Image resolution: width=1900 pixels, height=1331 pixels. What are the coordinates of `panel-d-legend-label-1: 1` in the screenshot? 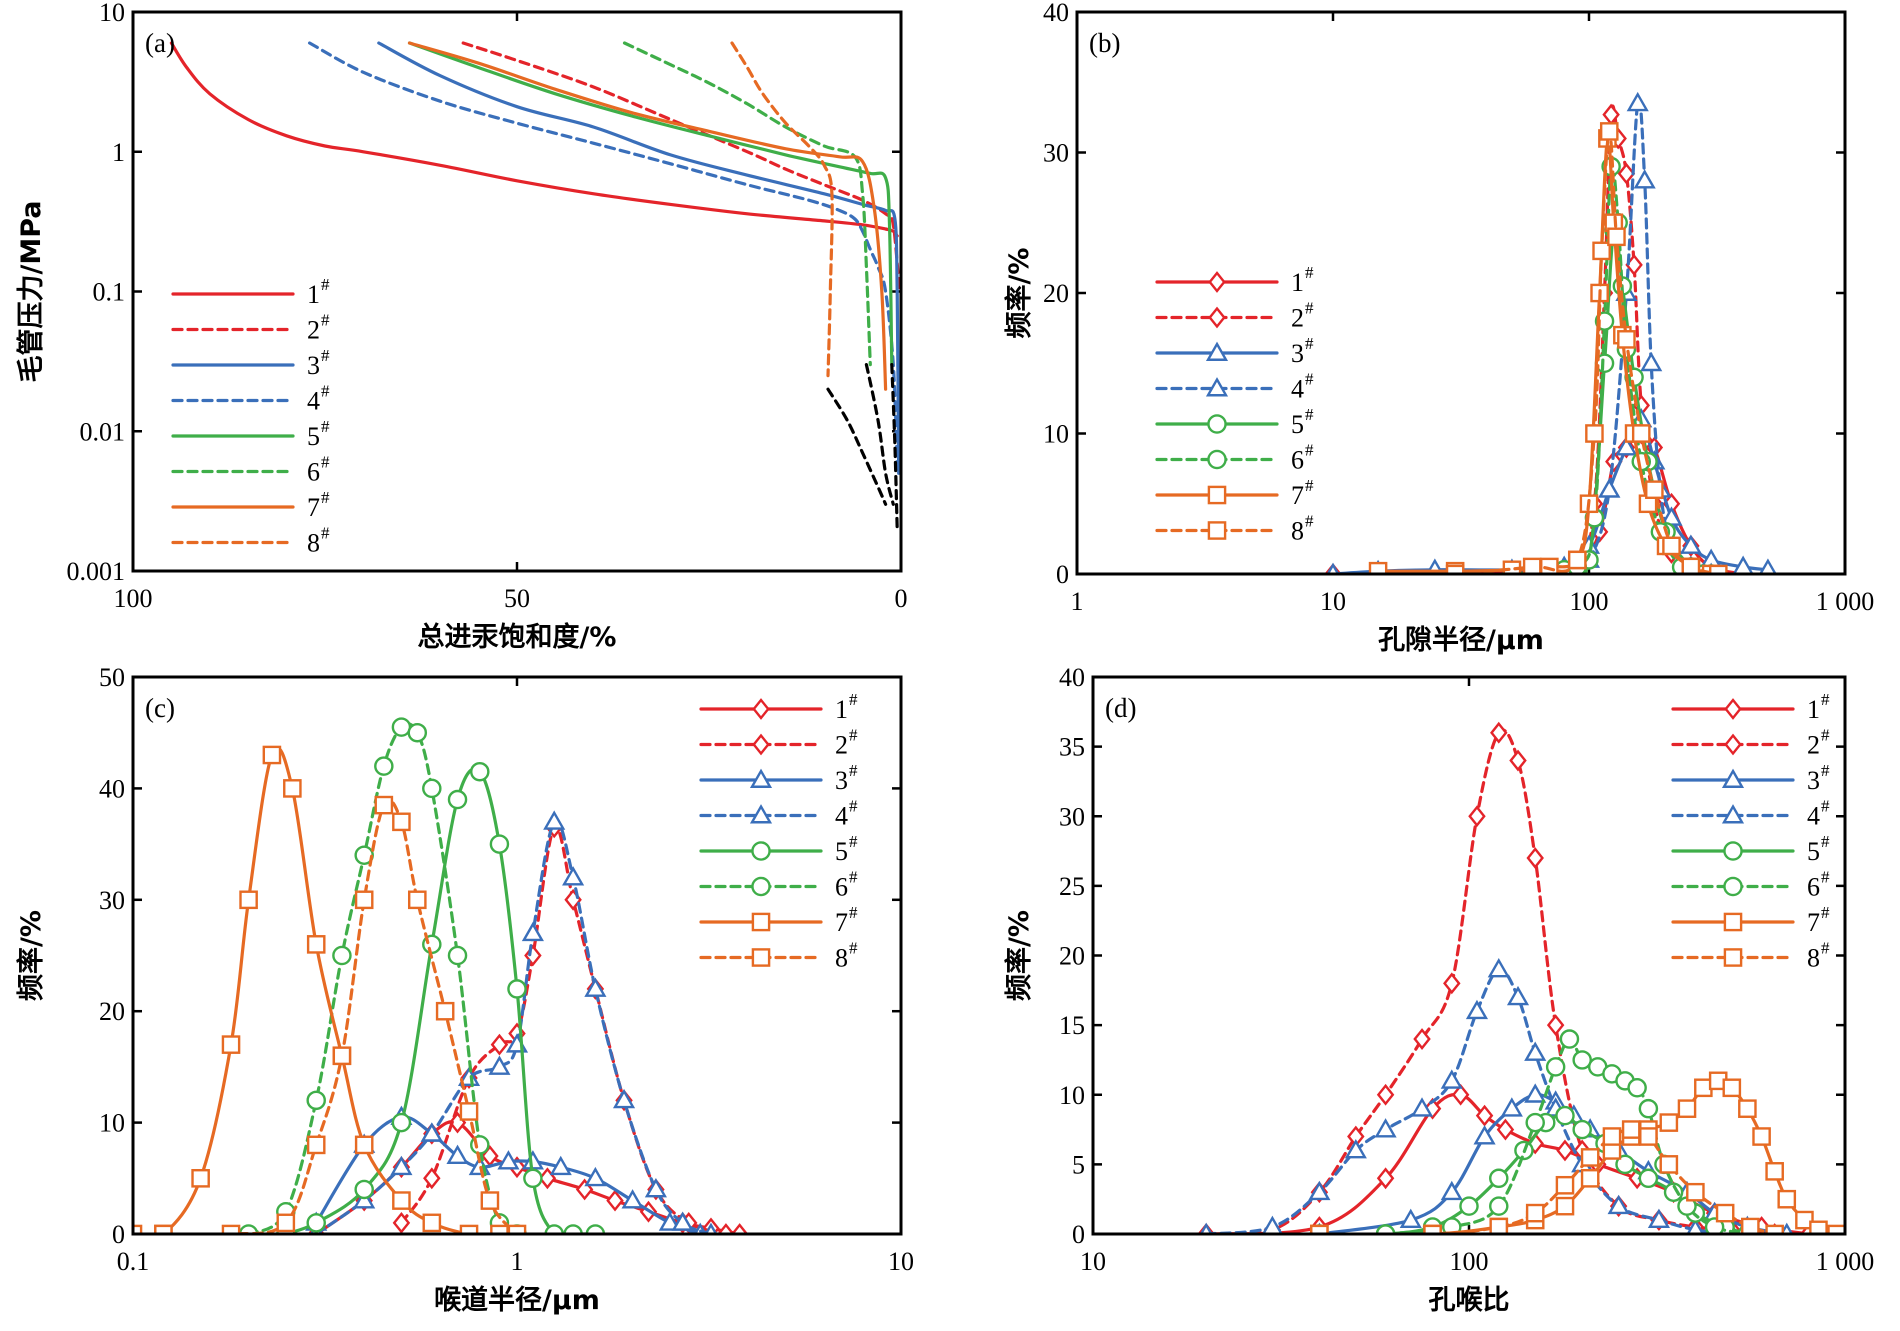 It's located at (1813, 709).